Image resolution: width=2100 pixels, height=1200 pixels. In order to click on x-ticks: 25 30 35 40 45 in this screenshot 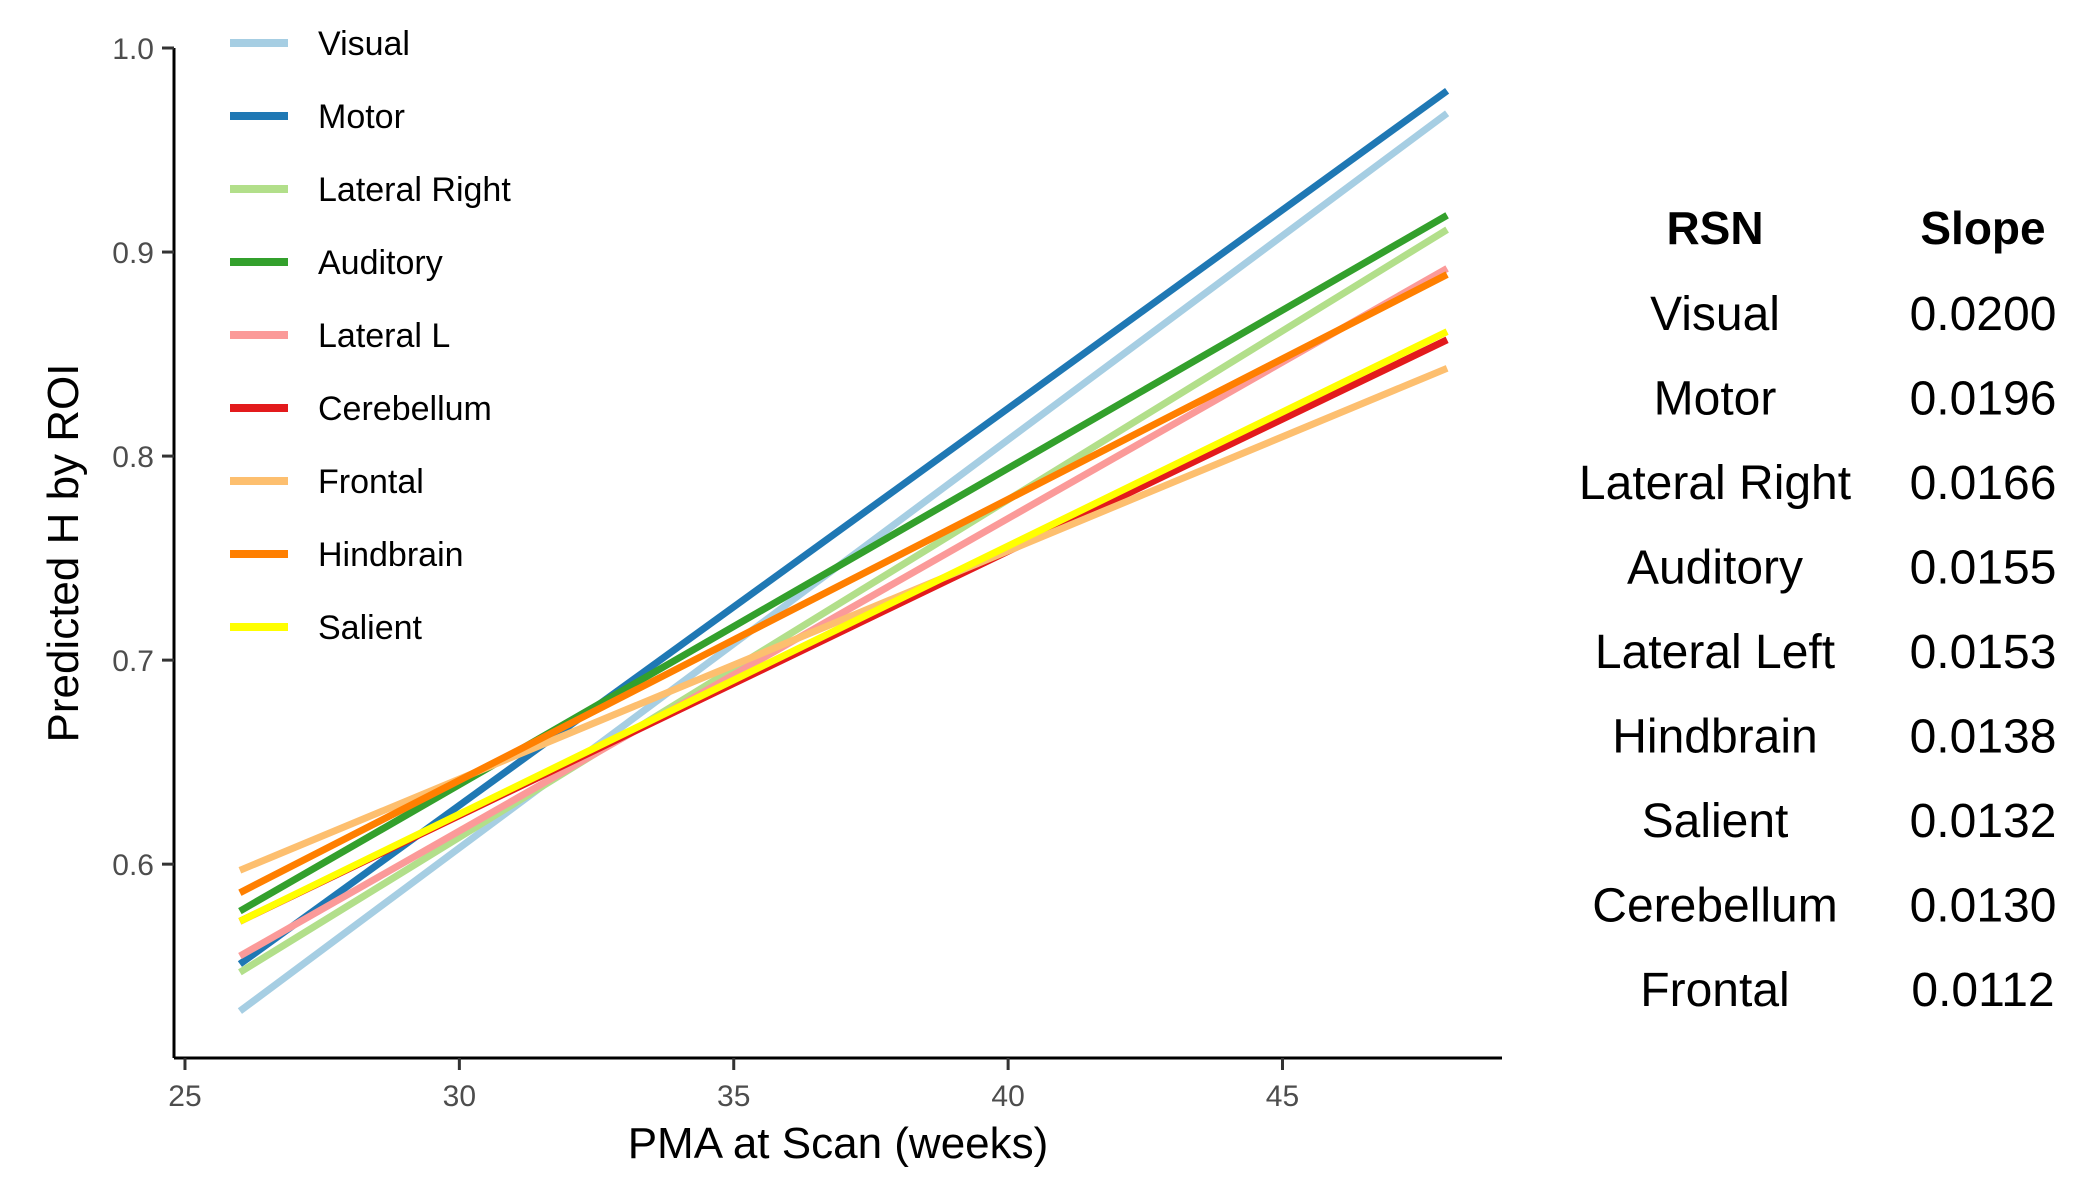, I will do `click(733, 1085)`.